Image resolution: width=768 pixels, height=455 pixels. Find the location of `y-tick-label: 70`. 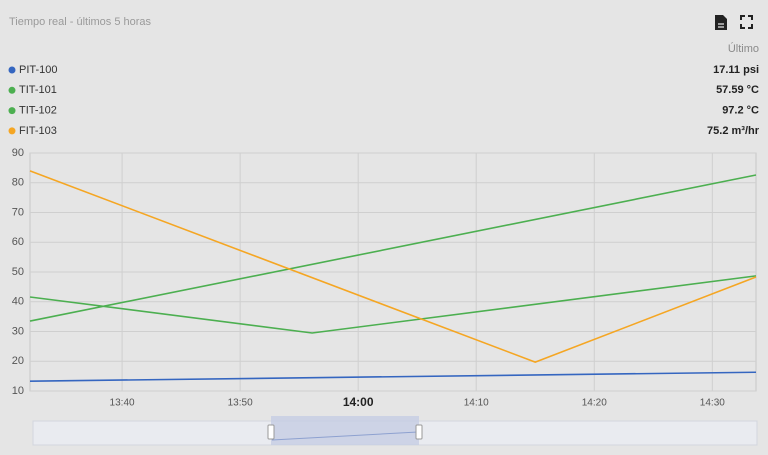

y-tick-label: 70 is located at coordinates (18, 212).